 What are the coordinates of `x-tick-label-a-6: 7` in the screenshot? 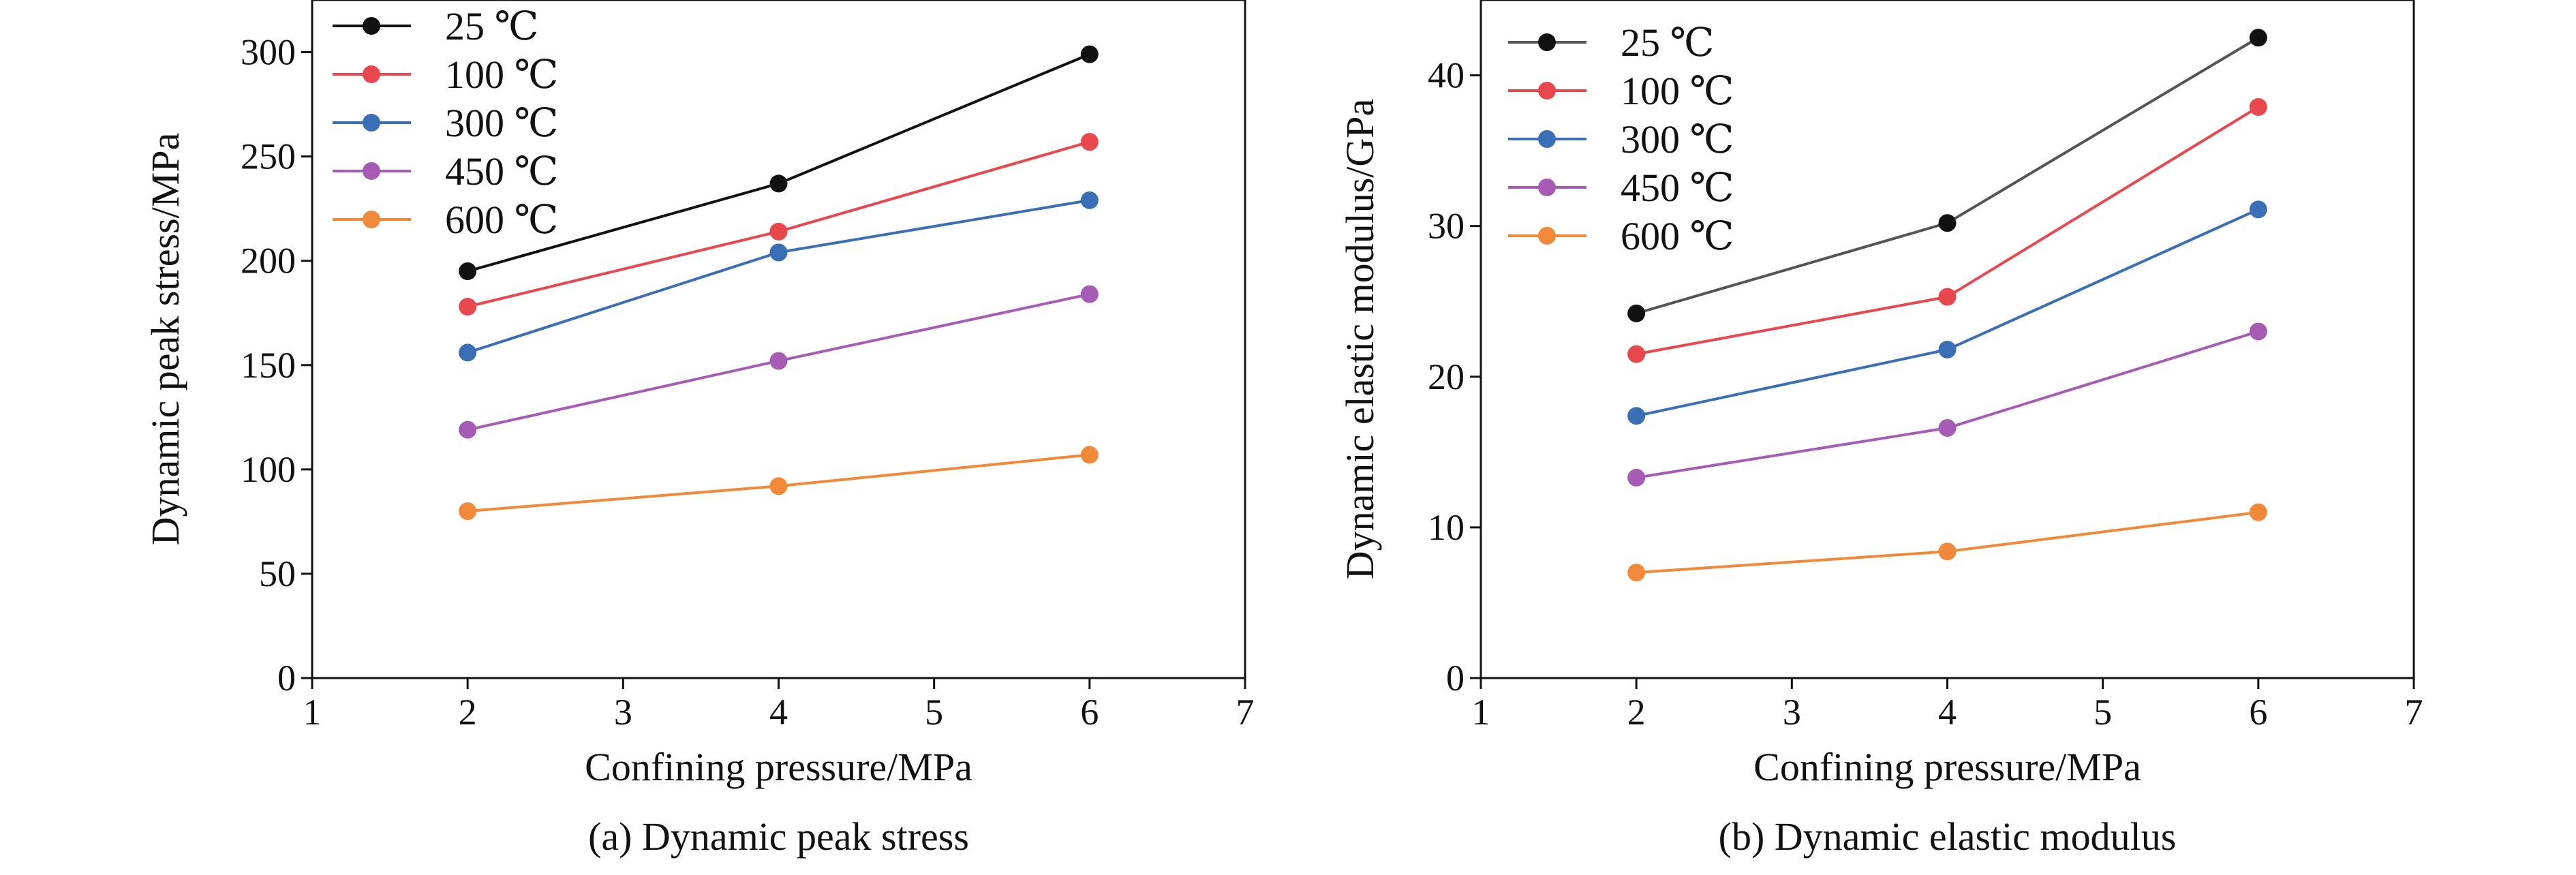 It's located at (1245, 712).